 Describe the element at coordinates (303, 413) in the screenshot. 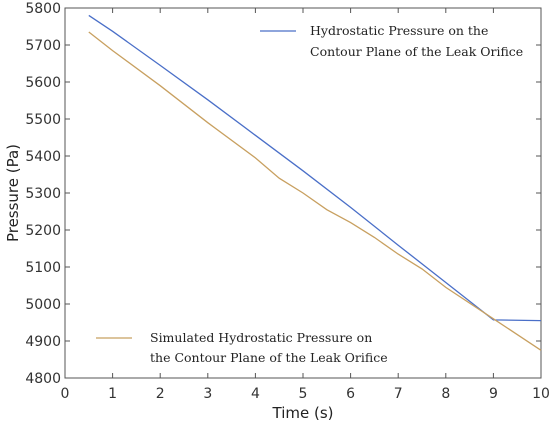

I see `x-axis-label: Time (s)` at that location.